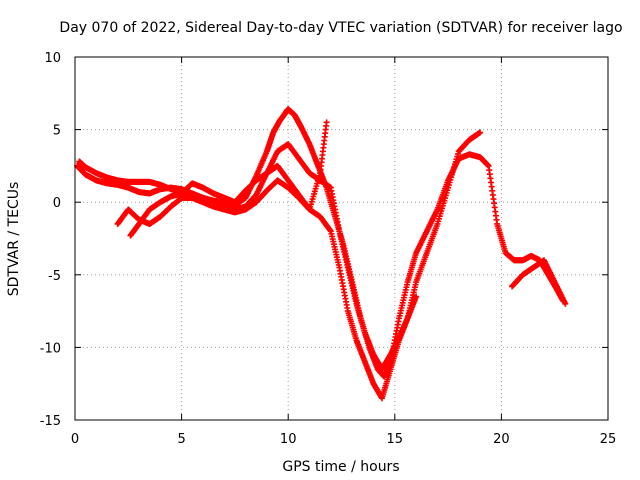  What do you see at coordinates (54, 276) in the screenshot?
I see `y-tick-label: -5` at bounding box center [54, 276].